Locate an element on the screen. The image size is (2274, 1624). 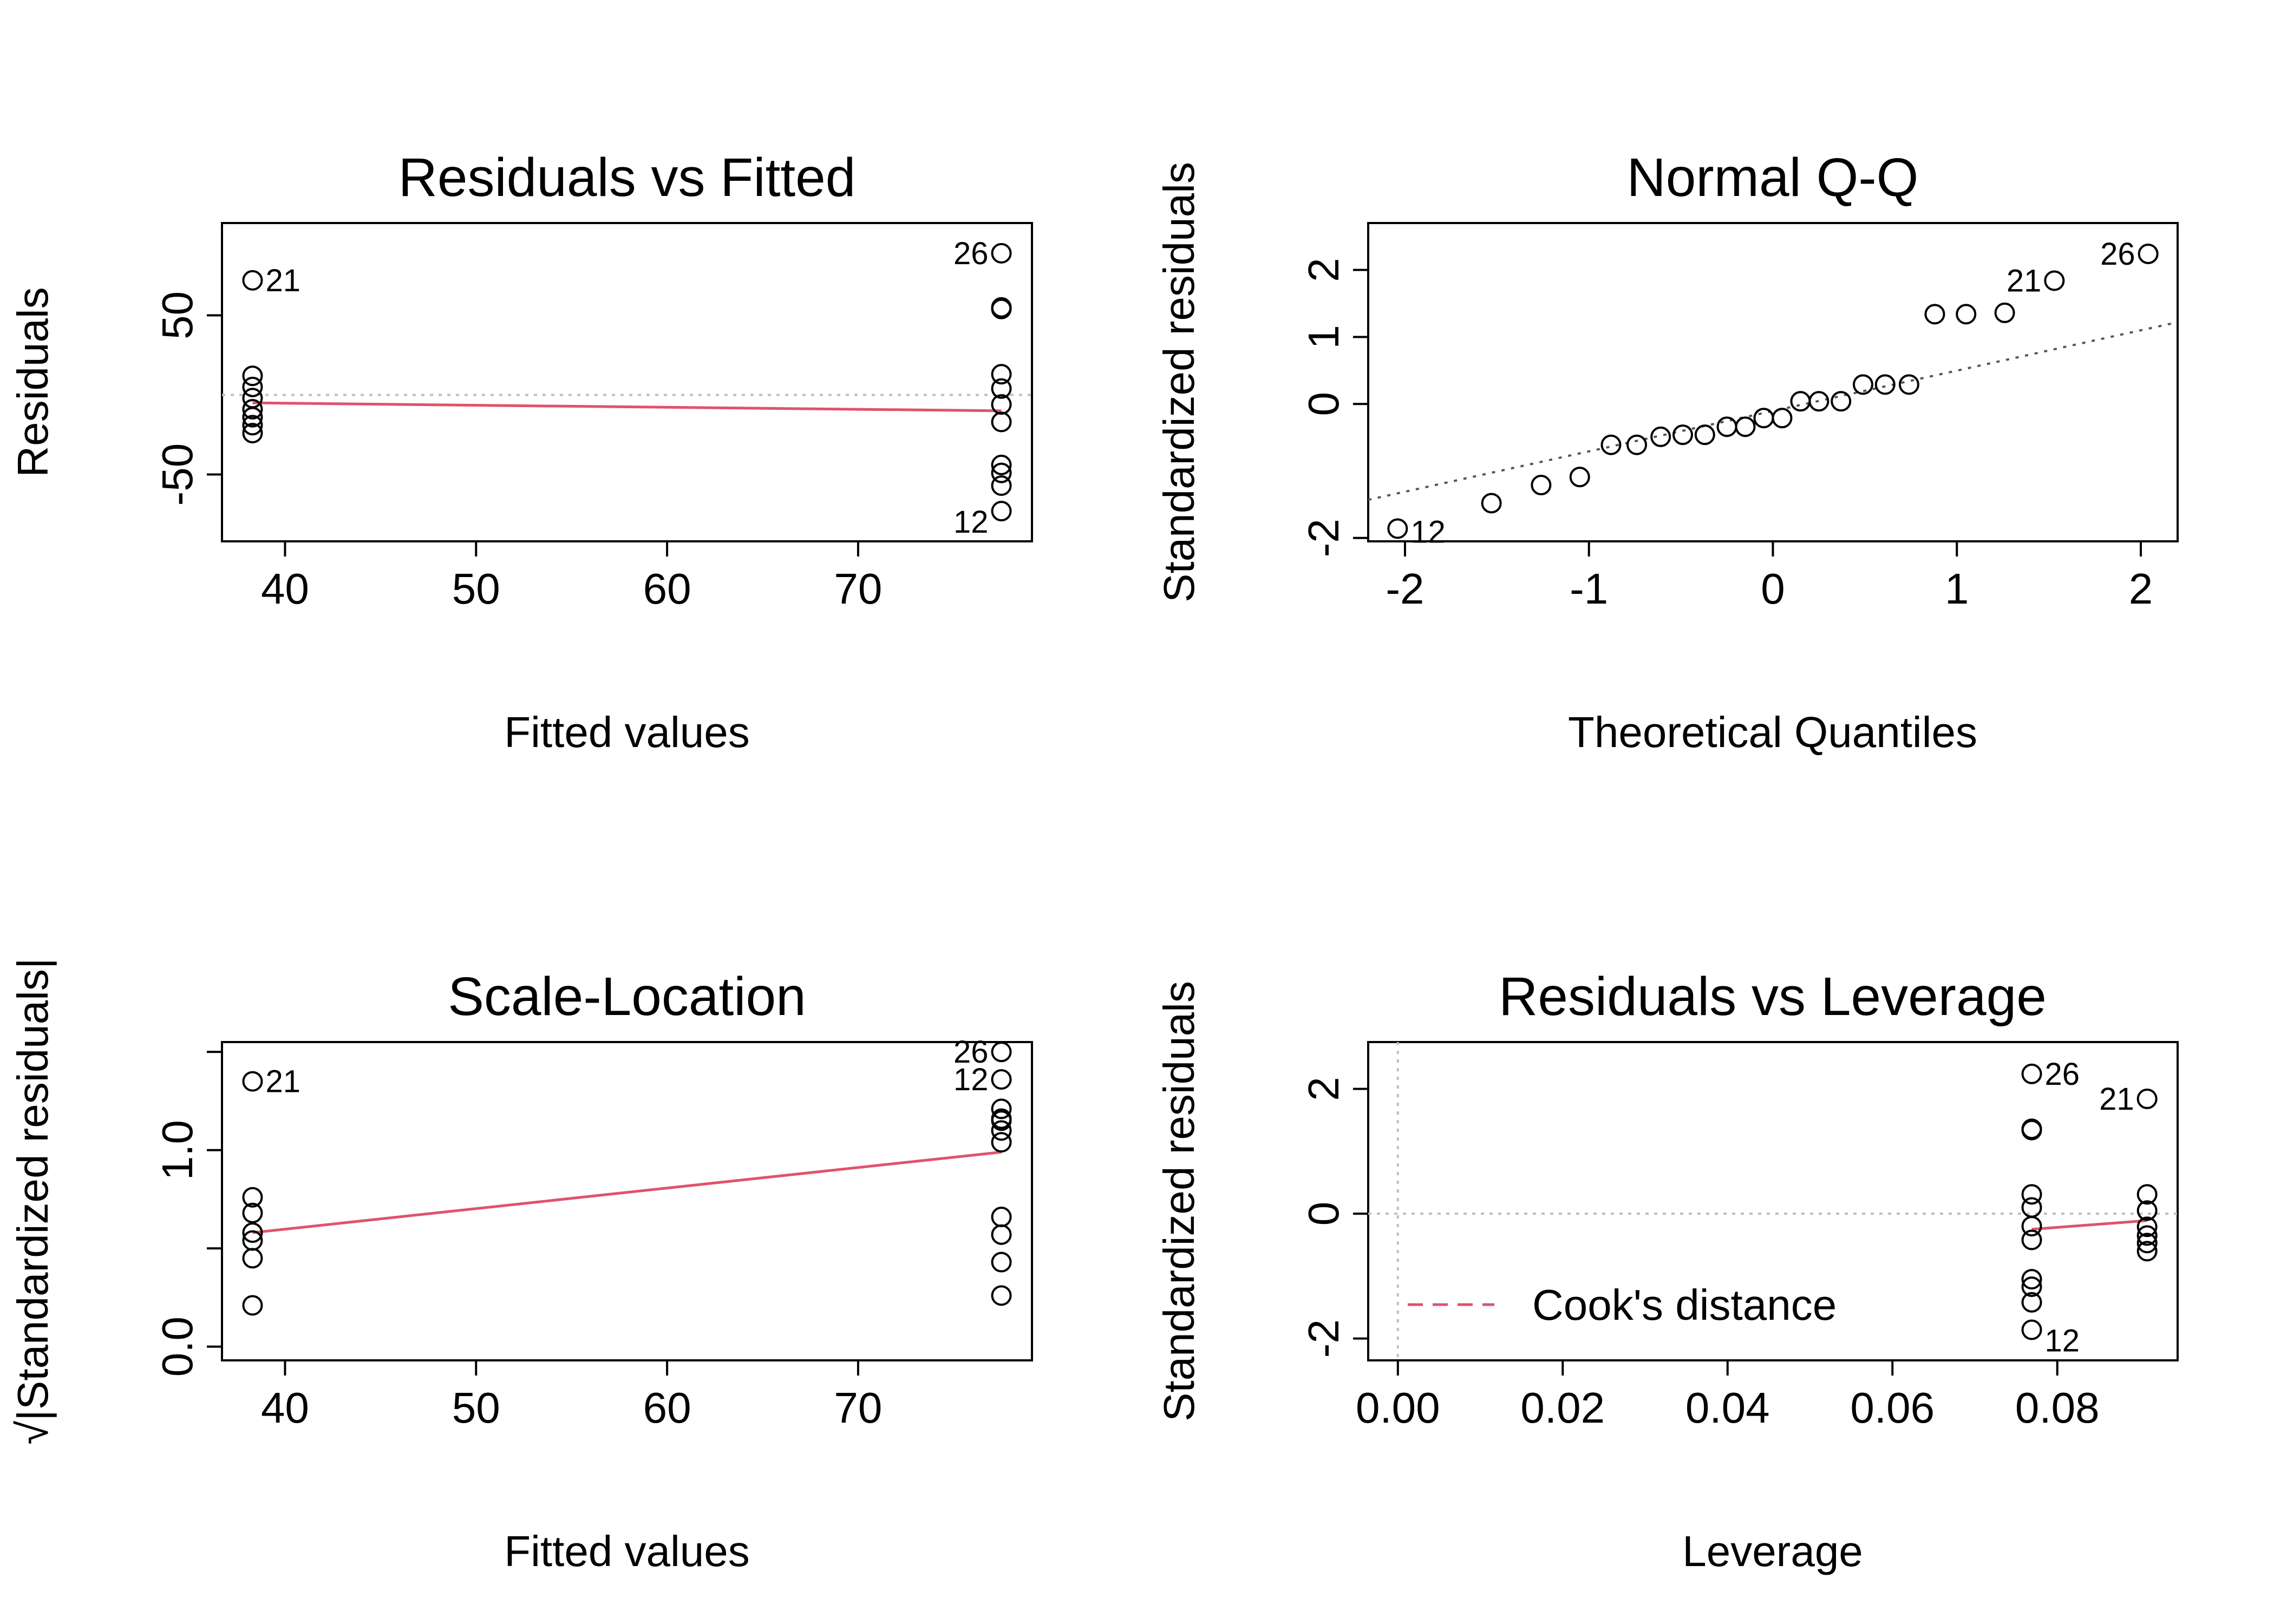
x-tick-label: -2 is located at coordinates (1405, 589).